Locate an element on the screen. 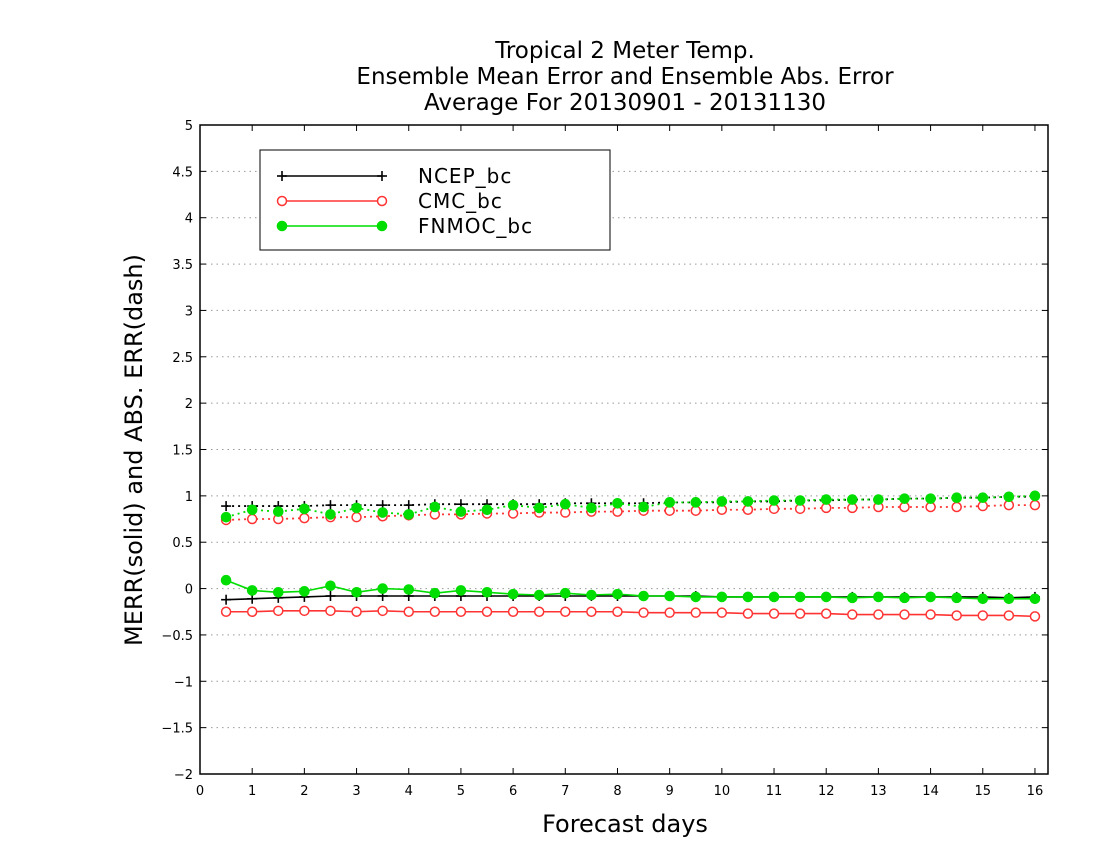 This screenshot has height=850, width=1100. y-tick-label: 0 is located at coordinates (189, 590).